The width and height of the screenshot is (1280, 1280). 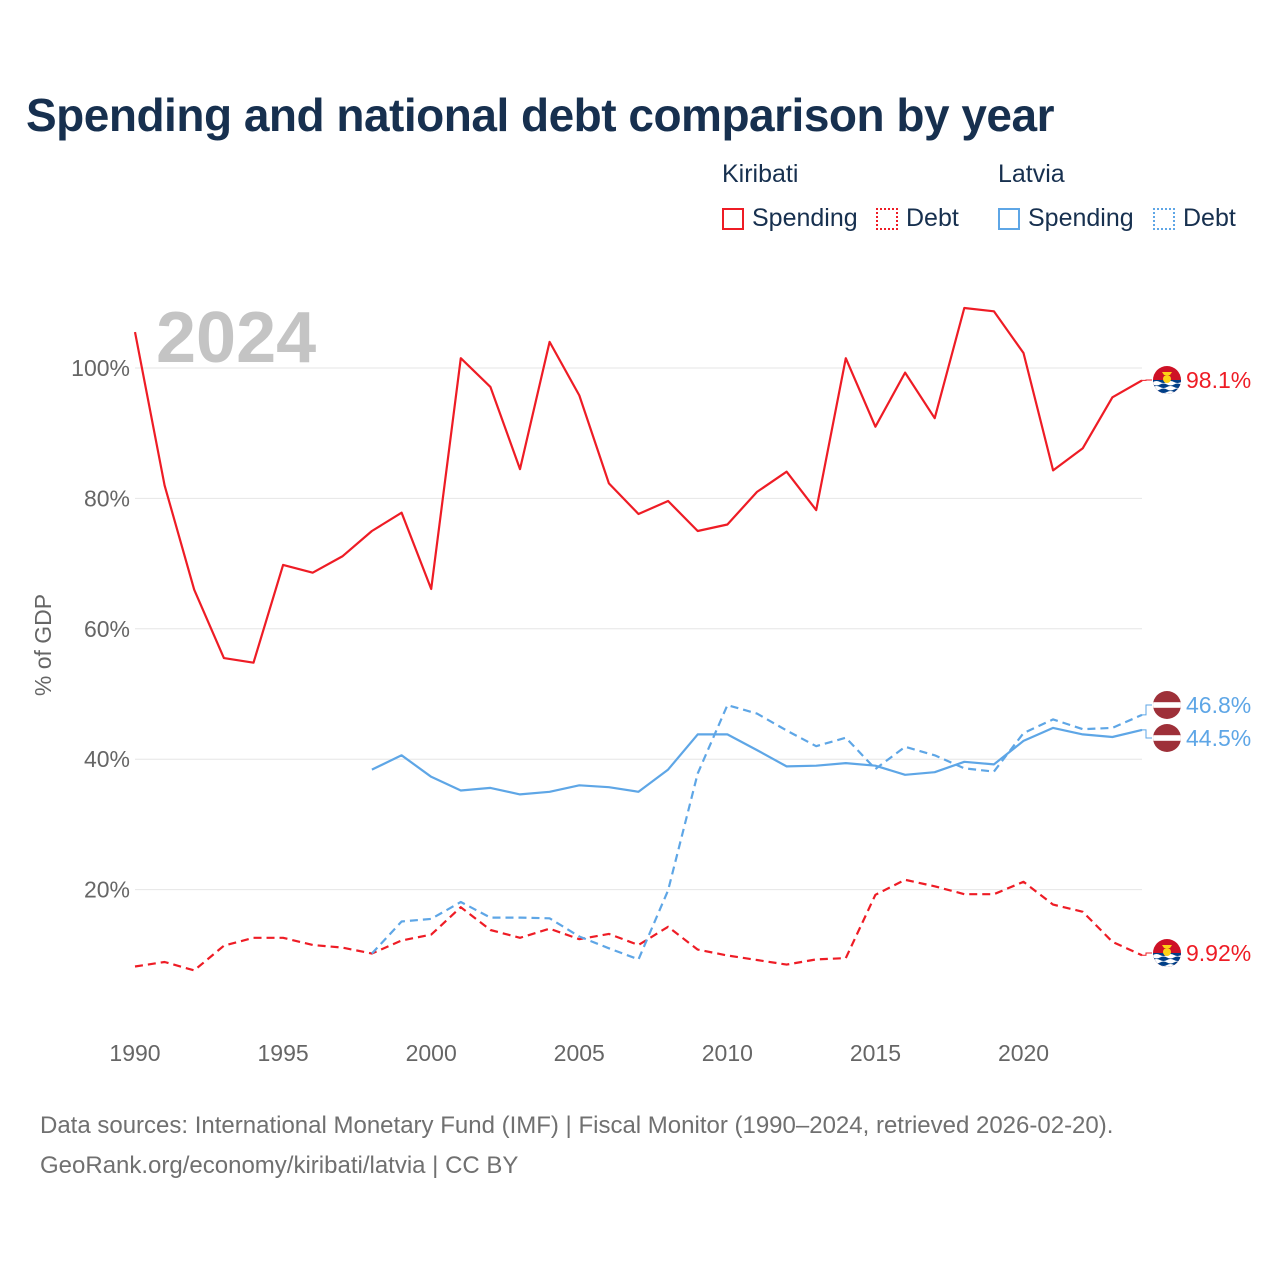 What do you see at coordinates (1218, 705) in the screenshot?
I see `end-label-latvia-debt: 46.8%` at bounding box center [1218, 705].